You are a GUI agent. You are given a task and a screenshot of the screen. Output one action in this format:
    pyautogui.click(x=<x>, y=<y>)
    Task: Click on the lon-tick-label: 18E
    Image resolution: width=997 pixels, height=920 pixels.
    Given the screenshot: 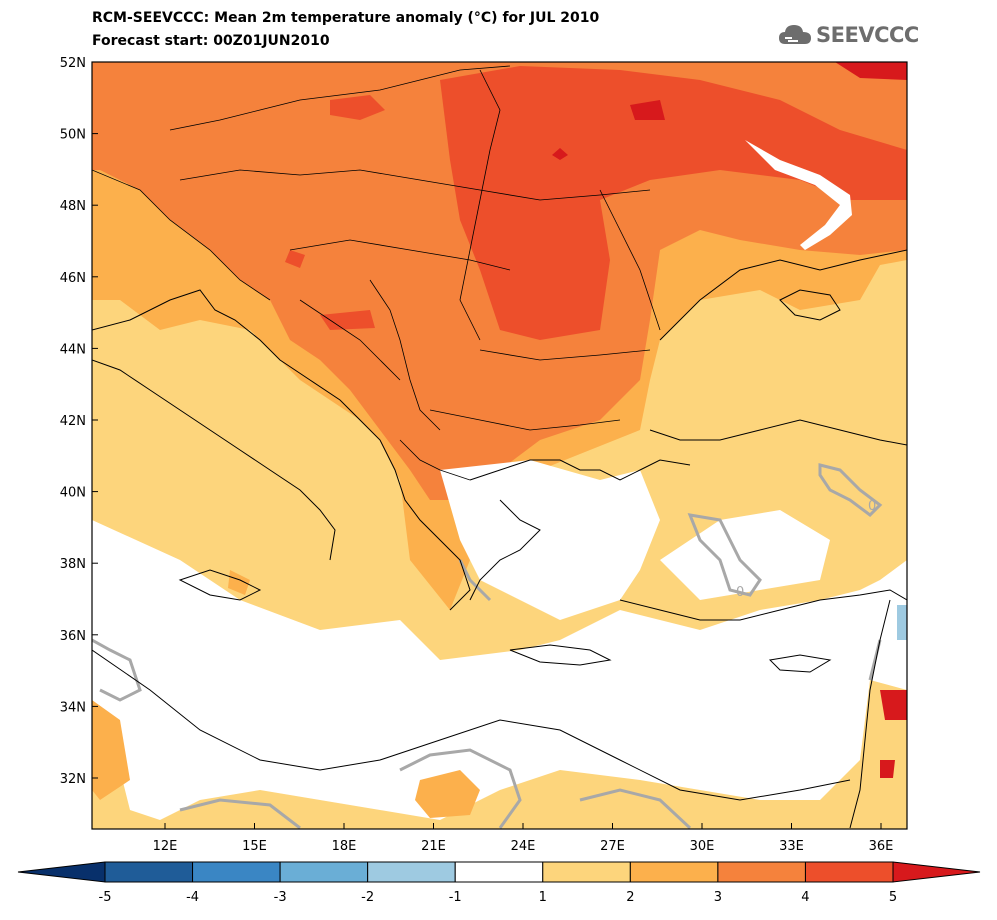 What is the action you would take?
    pyautogui.click(x=344, y=846)
    